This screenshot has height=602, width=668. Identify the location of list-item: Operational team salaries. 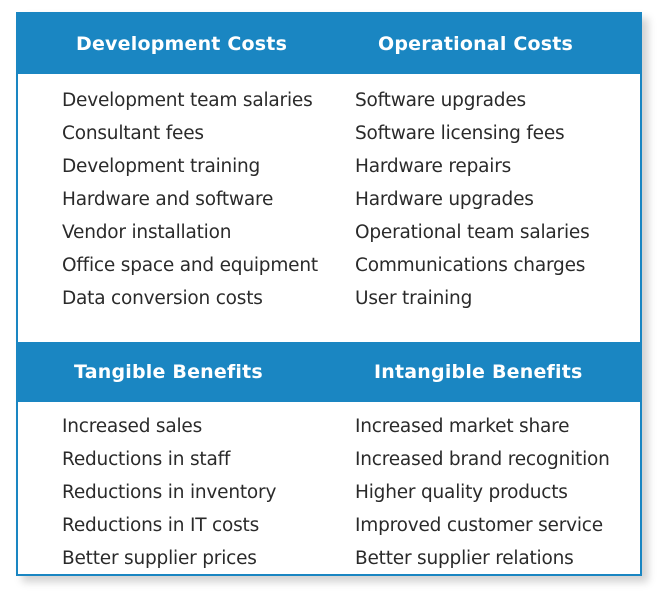
(472, 232).